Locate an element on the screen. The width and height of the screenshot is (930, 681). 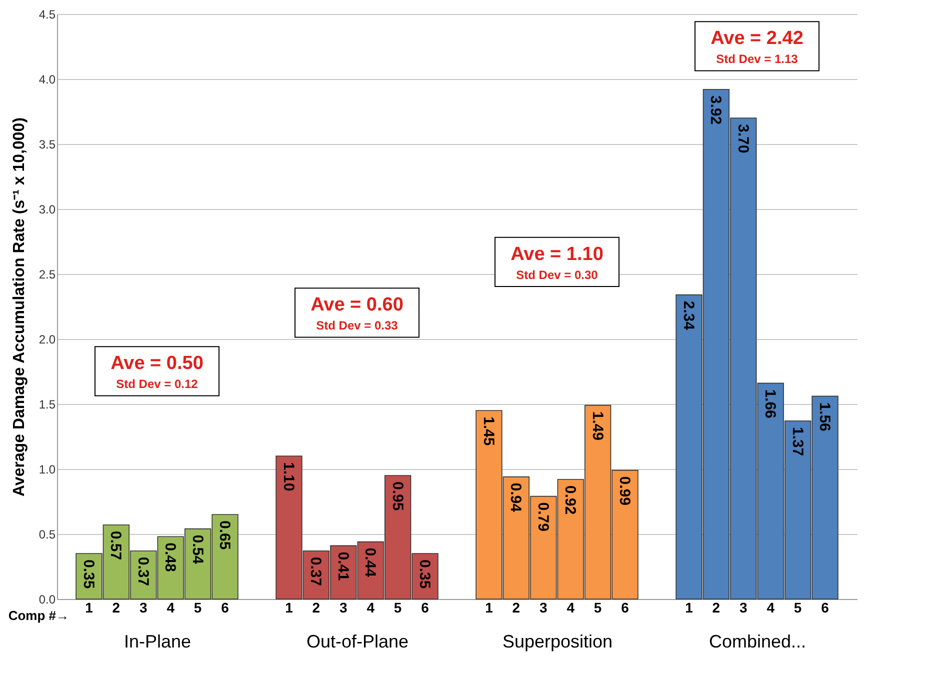
data-label: 3.70 is located at coordinates (743, 139).